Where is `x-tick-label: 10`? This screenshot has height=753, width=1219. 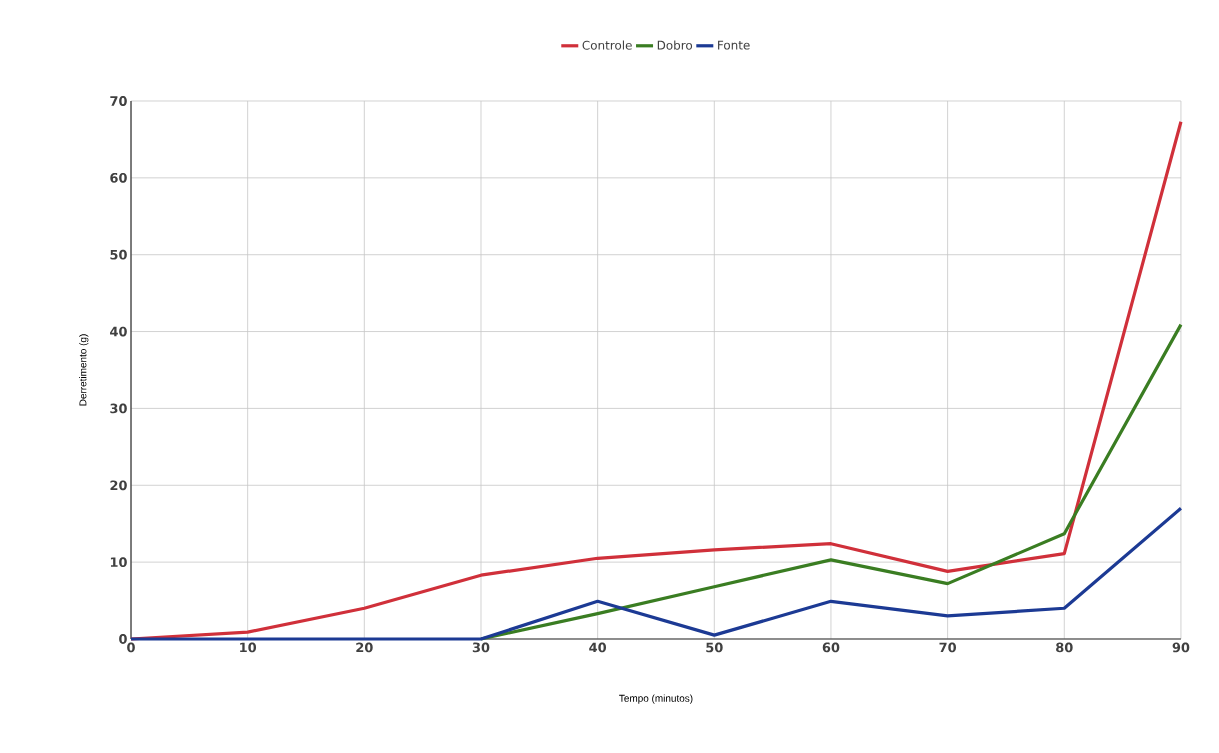 x-tick-label: 10 is located at coordinates (248, 647).